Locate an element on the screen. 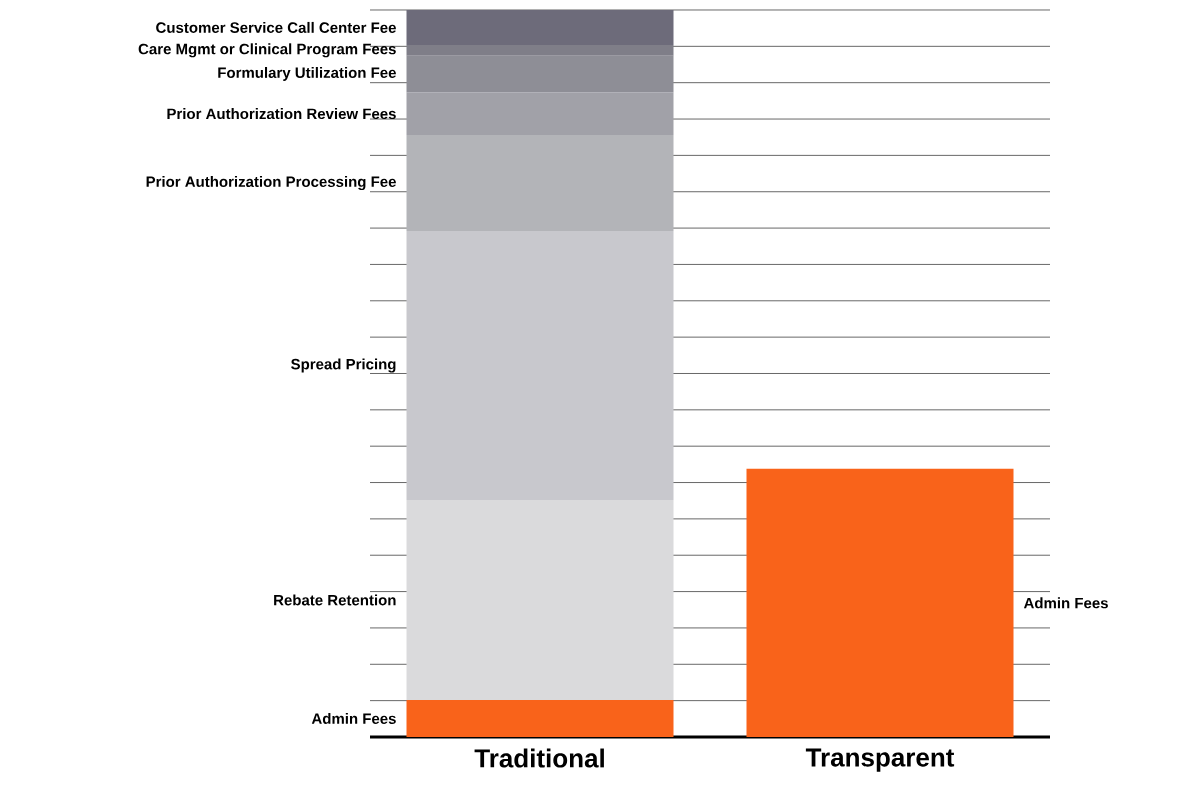 The height and width of the screenshot is (794, 1188). series-label: Formulary Utilization Fee is located at coordinates (307, 73).